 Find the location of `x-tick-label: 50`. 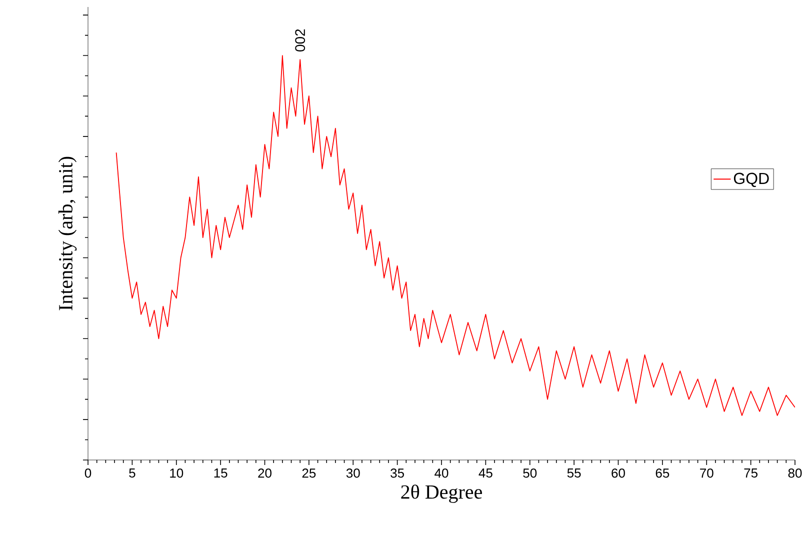

x-tick-label: 50 is located at coordinates (530, 473).